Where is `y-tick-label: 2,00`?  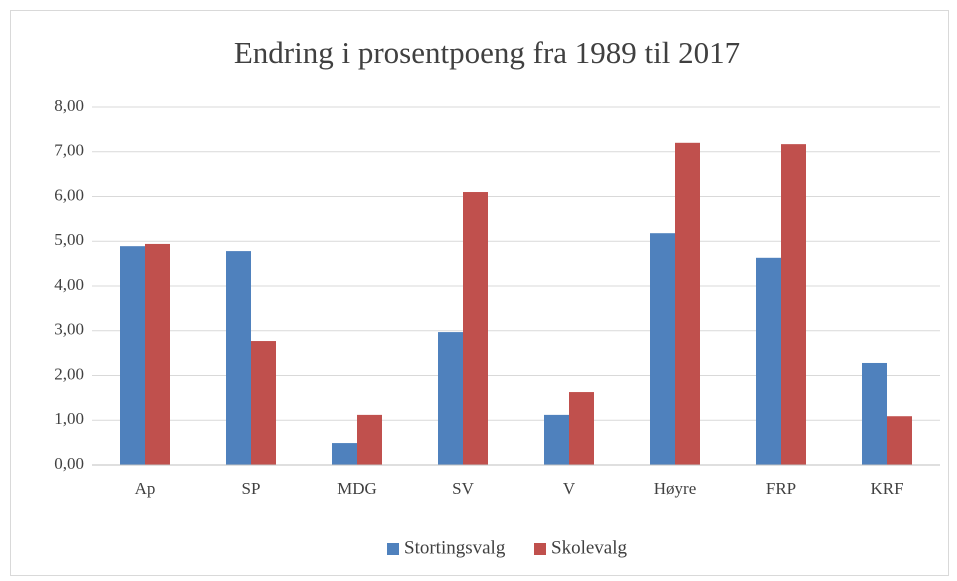 y-tick-label: 2,00 is located at coordinates (69, 373).